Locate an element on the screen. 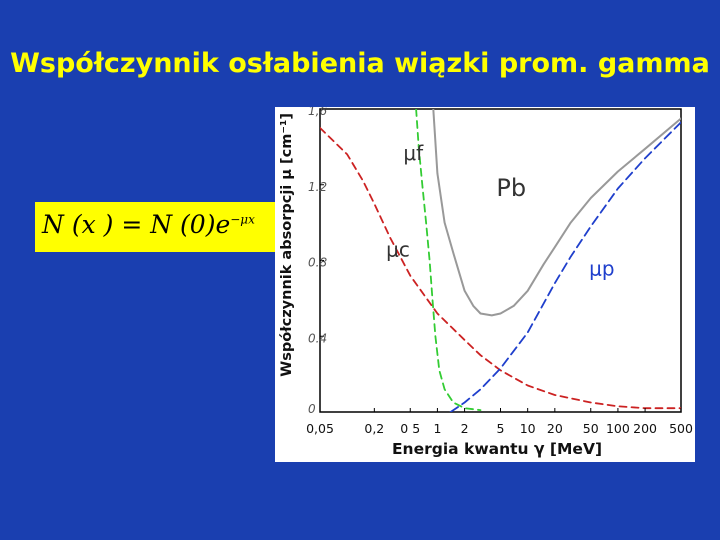  x-tick-label: 0 5 is located at coordinates (410, 428).